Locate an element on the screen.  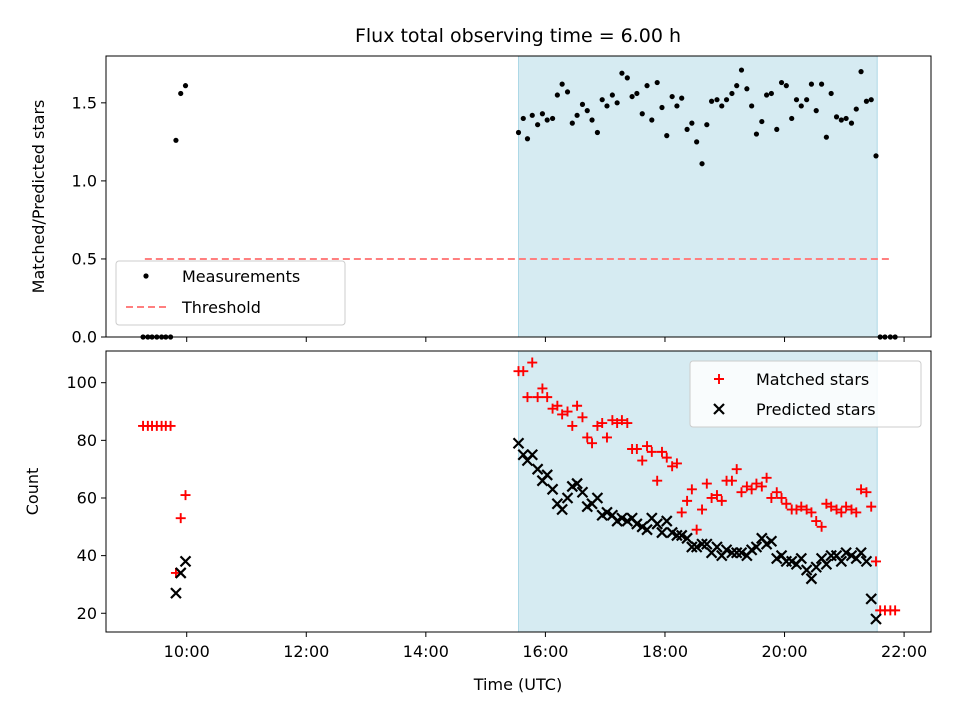
top-y-axis-label: Matched/Predicted stars is located at coordinates (38, 197).